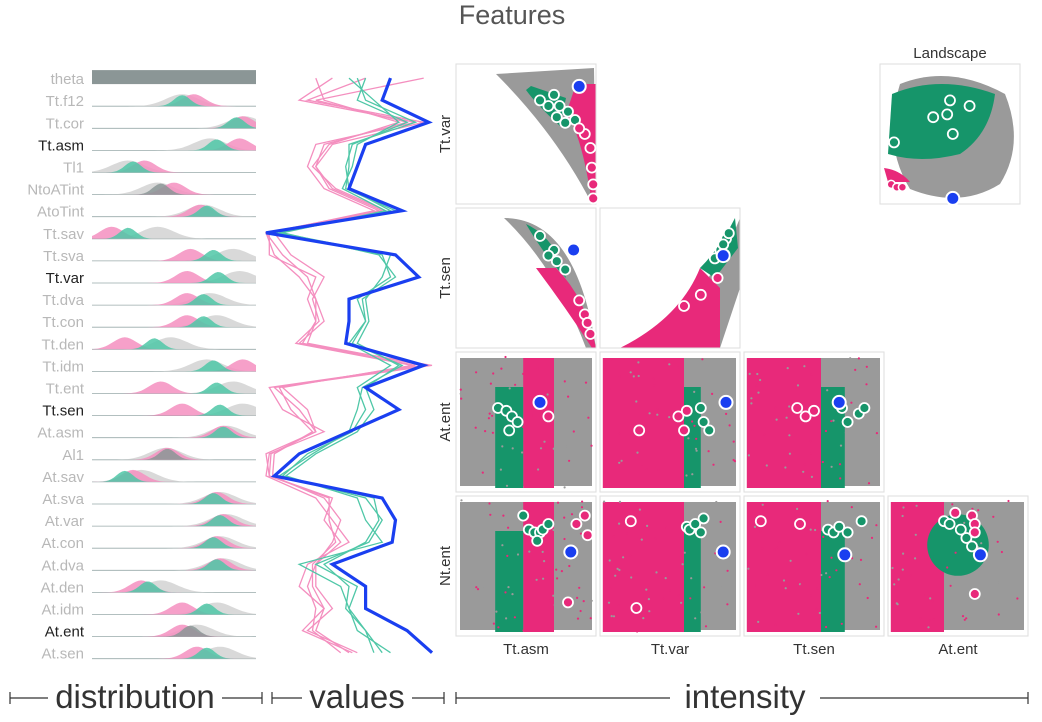 The width and height of the screenshot is (1042, 722). I want to click on values-line-pink, so click(344, 365).